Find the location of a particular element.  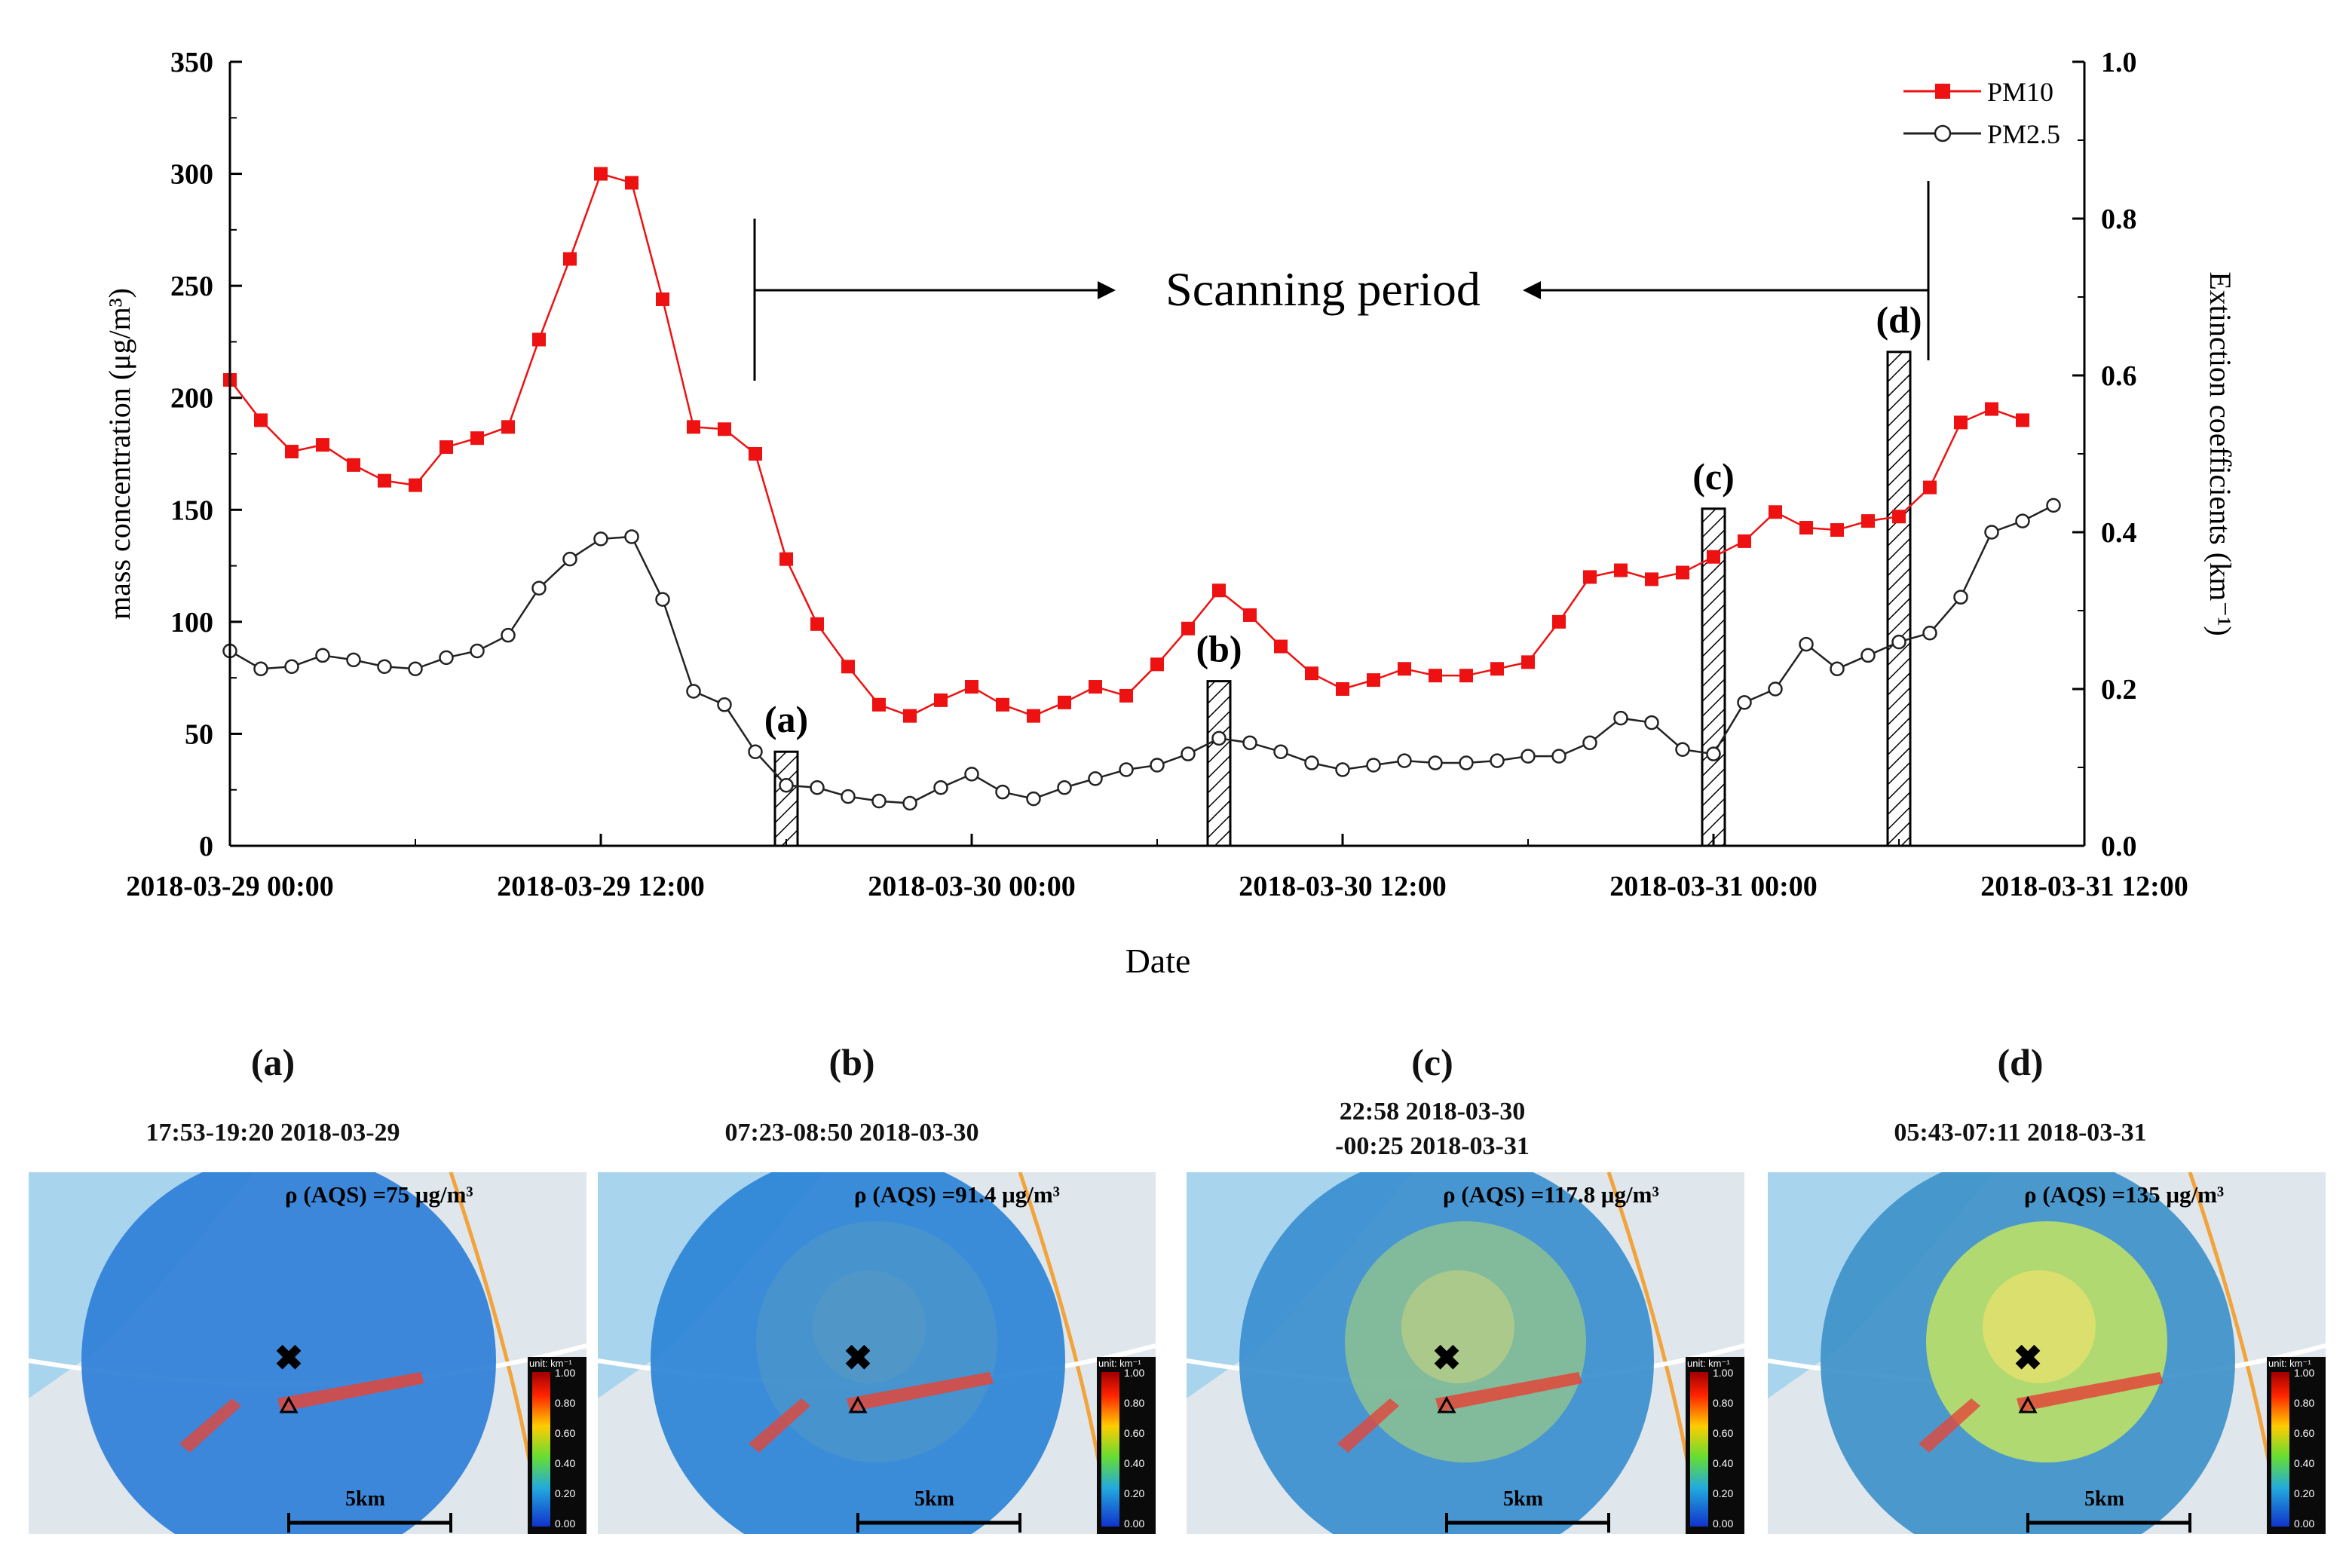

y-tick-label: 200 is located at coordinates (191, 399).